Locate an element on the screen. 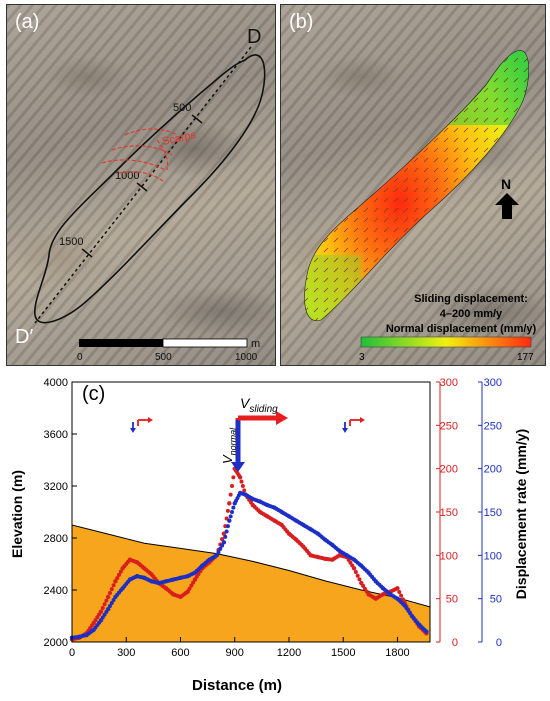 This screenshot has width=550, height=701. colorbar-max: 177 is located at coordinates (525, 357).